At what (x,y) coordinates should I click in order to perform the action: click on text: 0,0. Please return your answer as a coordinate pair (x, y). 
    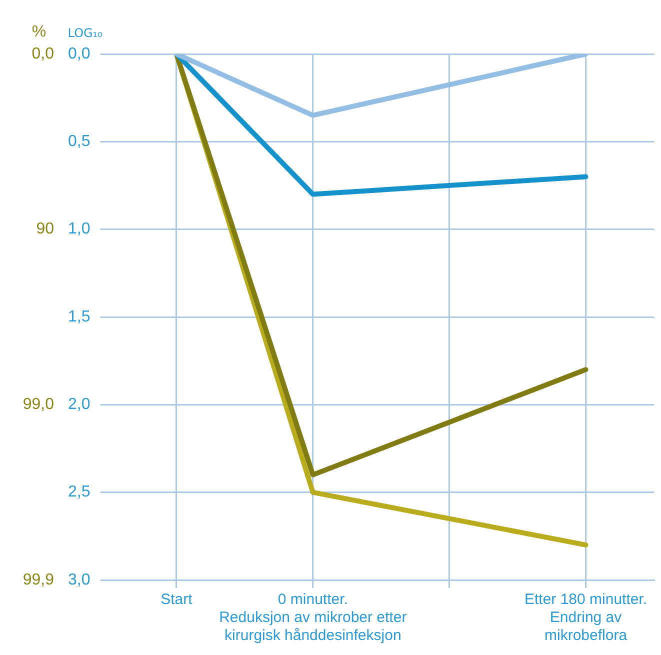
    Looking at the image, I should click on (43, 53).